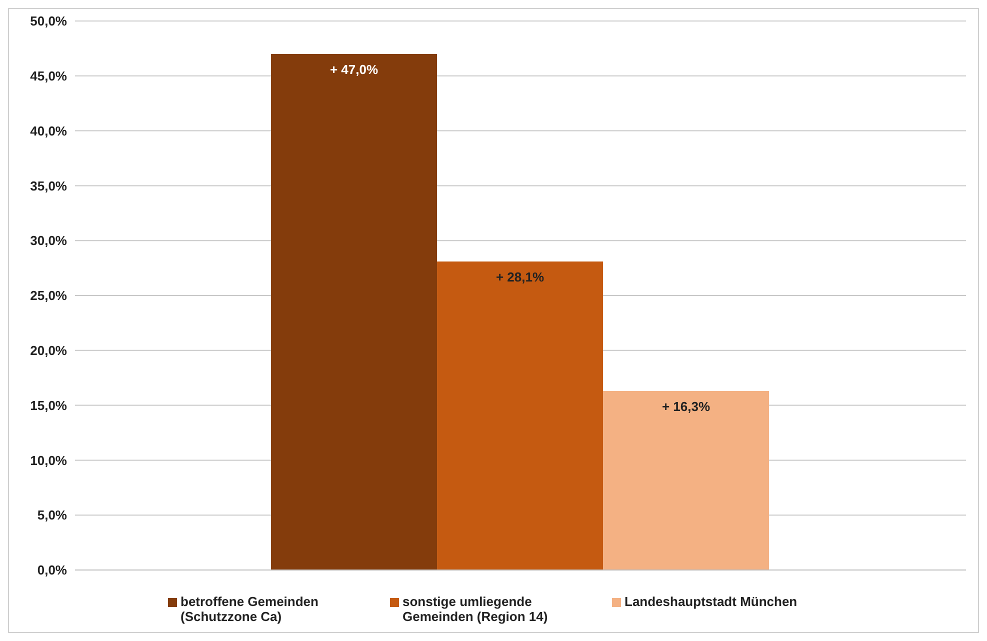 This screenshot has width=987, height=641. Describe the element at coordinates (49, 460) in the screenshot. I see `y-tick-label: 10,0%` at that location.